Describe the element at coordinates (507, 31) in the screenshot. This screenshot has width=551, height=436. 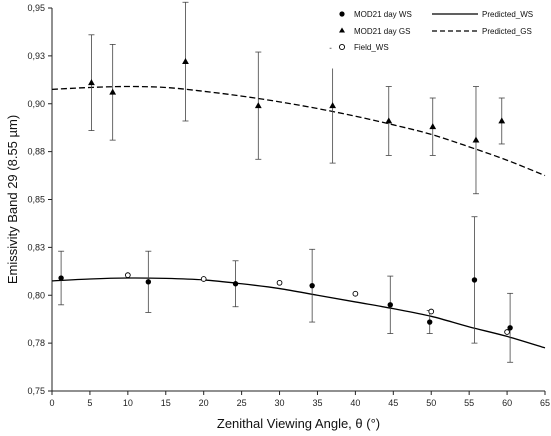
I see `legend-label: Predicted_GS` at that location.